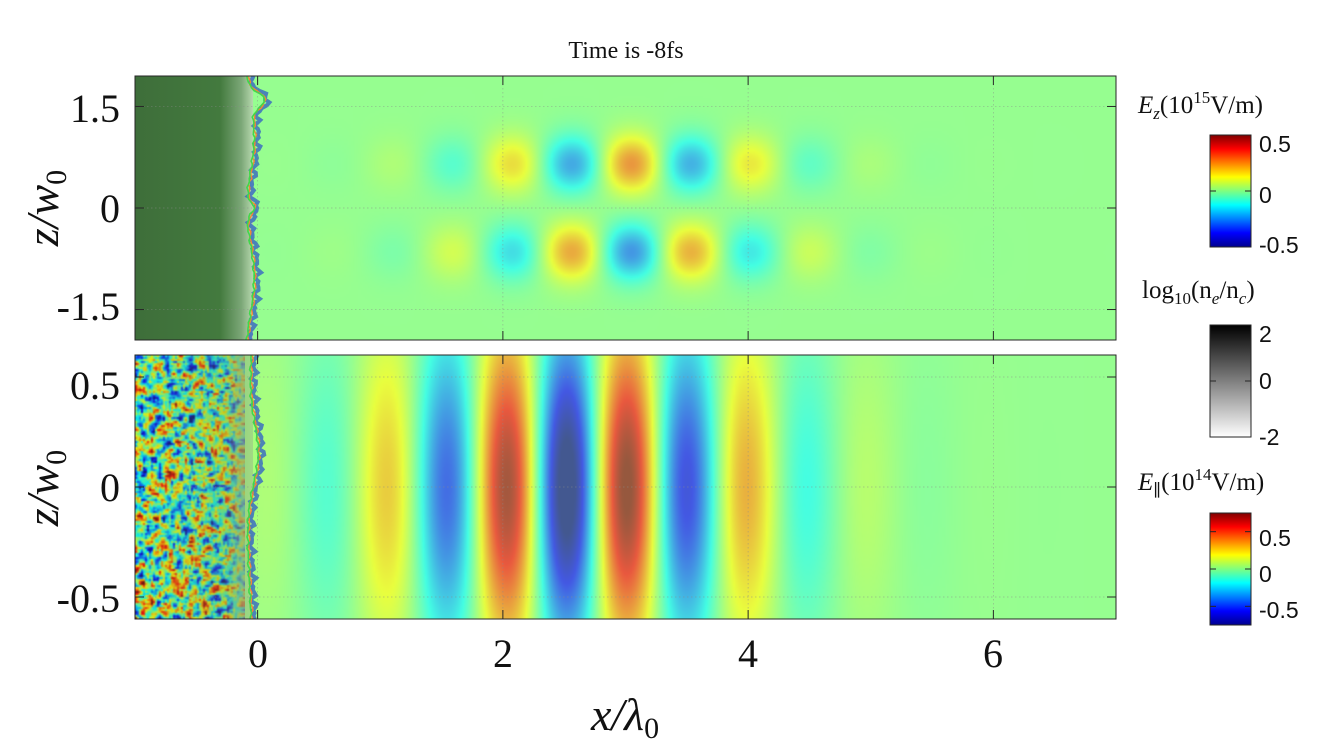 The image size is (1344, 756). Describe the element at coordinates (1269, 437) in the screenshot. I see `colorbar-density-tick-neg2: -2` at that location.